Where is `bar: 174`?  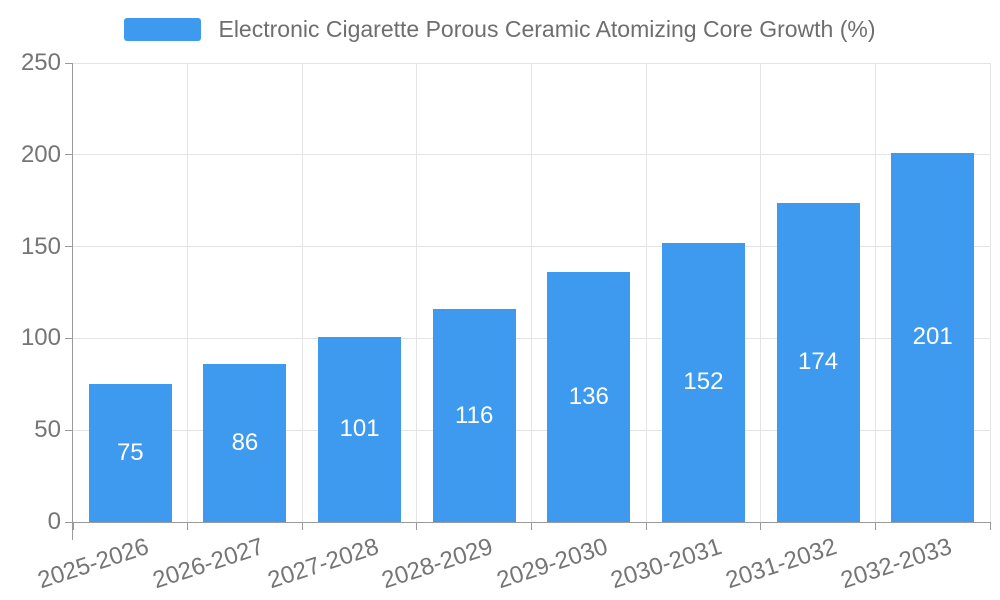
bar: 174 is located at coordinates (818, 362).